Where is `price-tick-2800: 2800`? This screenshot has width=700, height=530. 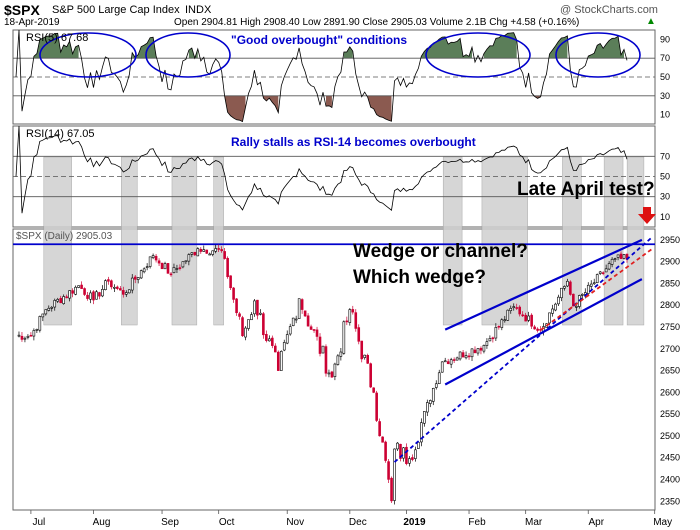
price-tick-2800: 2800 is located at coordinates (670, 305).